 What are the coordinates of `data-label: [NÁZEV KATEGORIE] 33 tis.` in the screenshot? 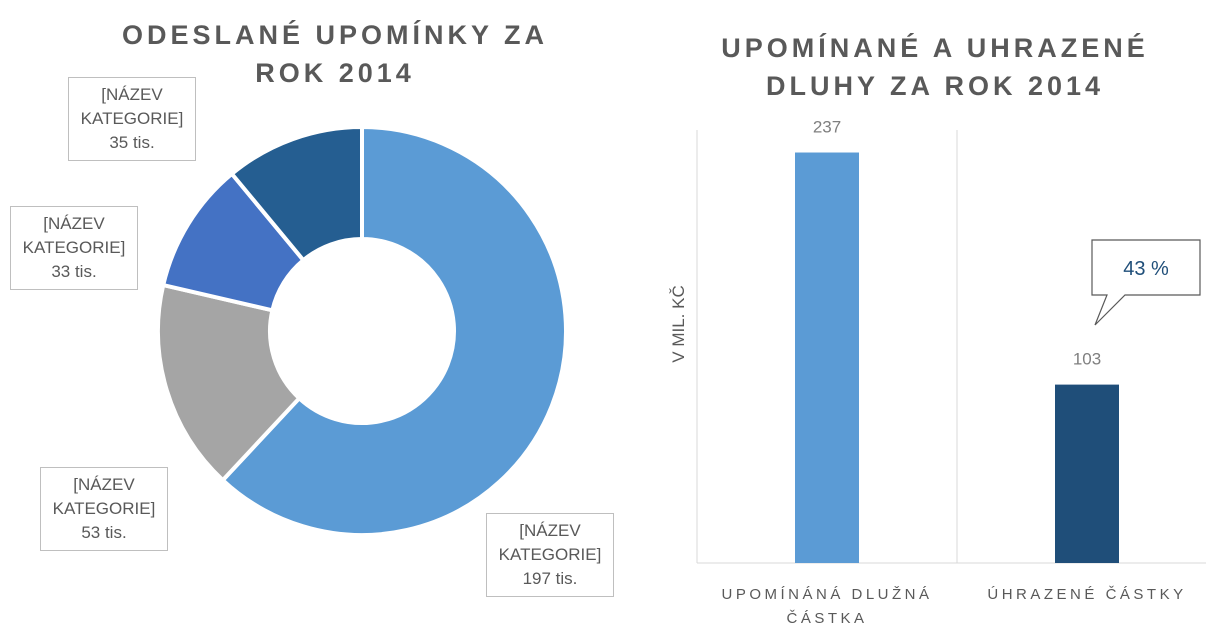 It's located at (74, 248).